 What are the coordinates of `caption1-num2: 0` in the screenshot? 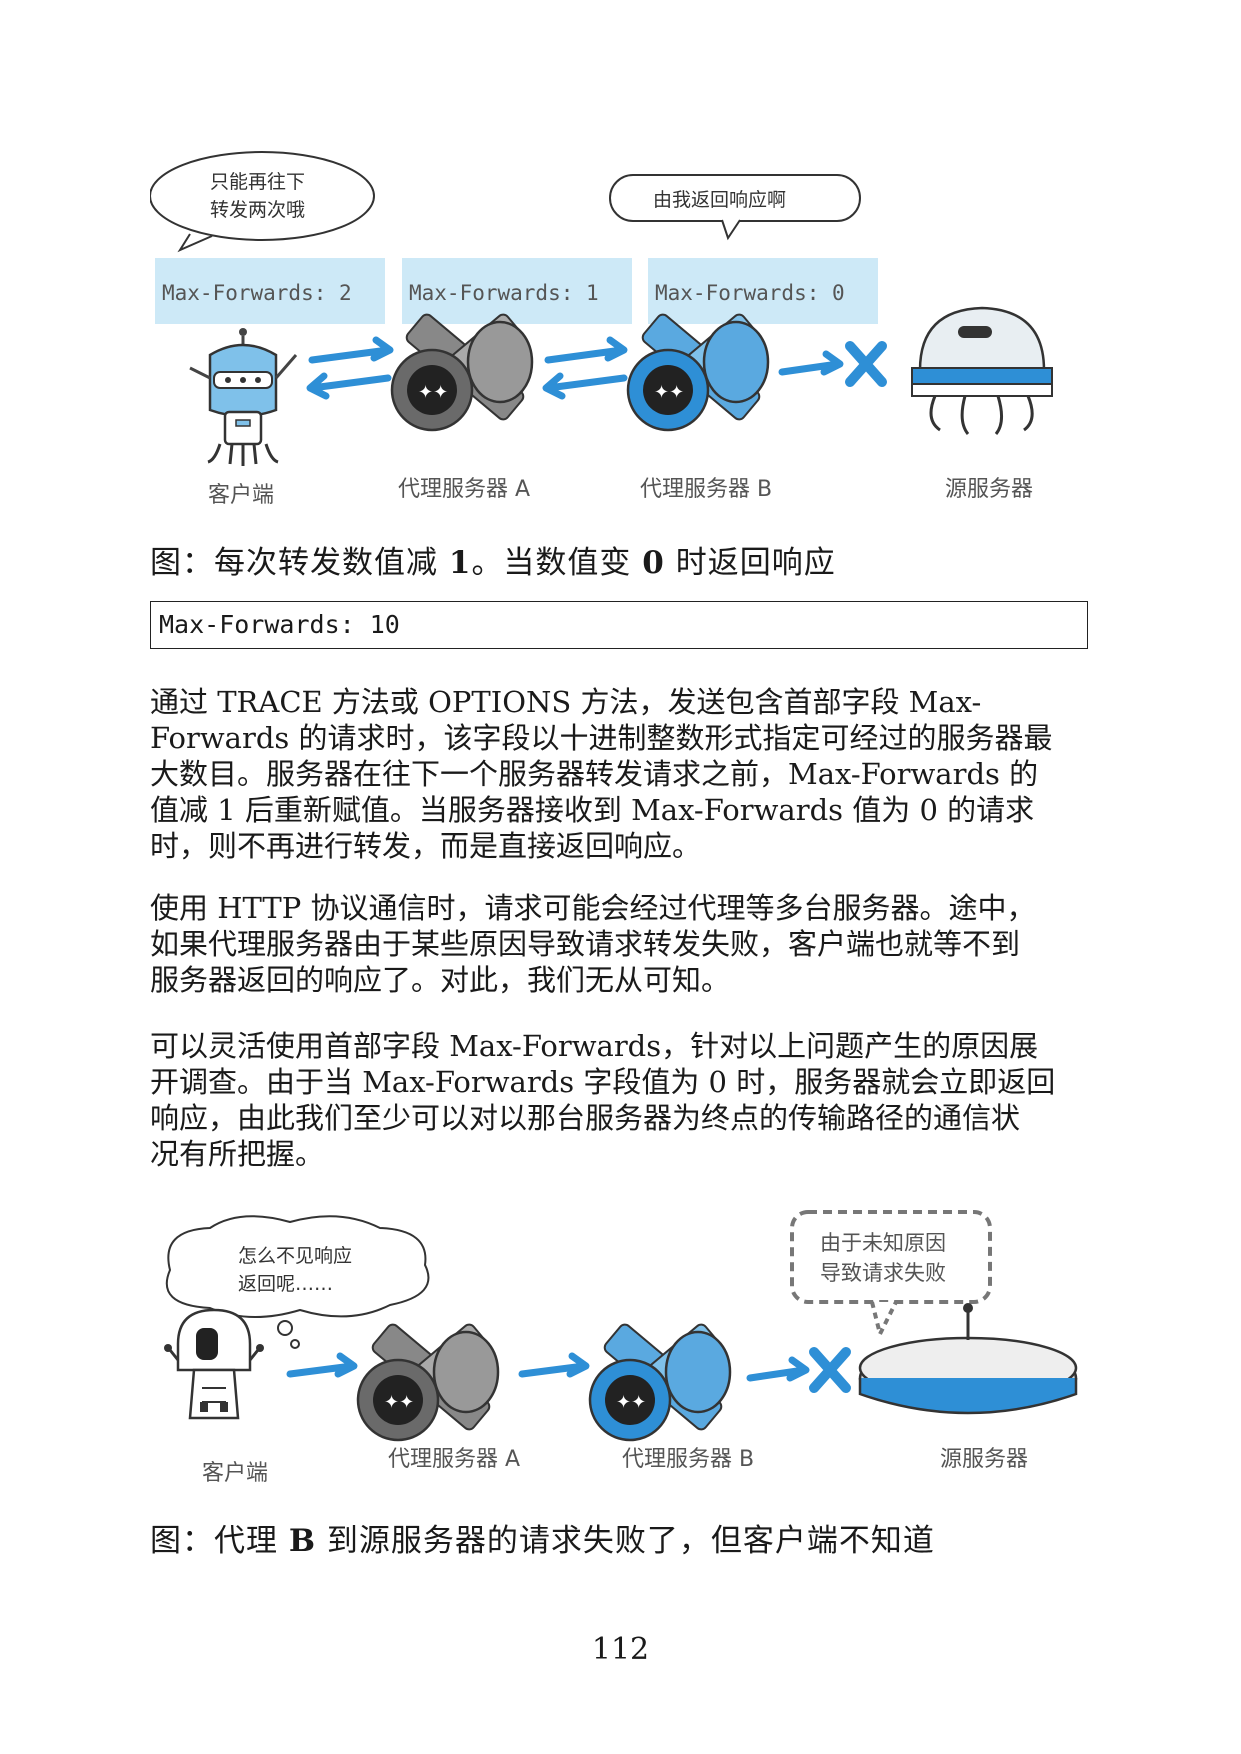 It's located at (653, 563).